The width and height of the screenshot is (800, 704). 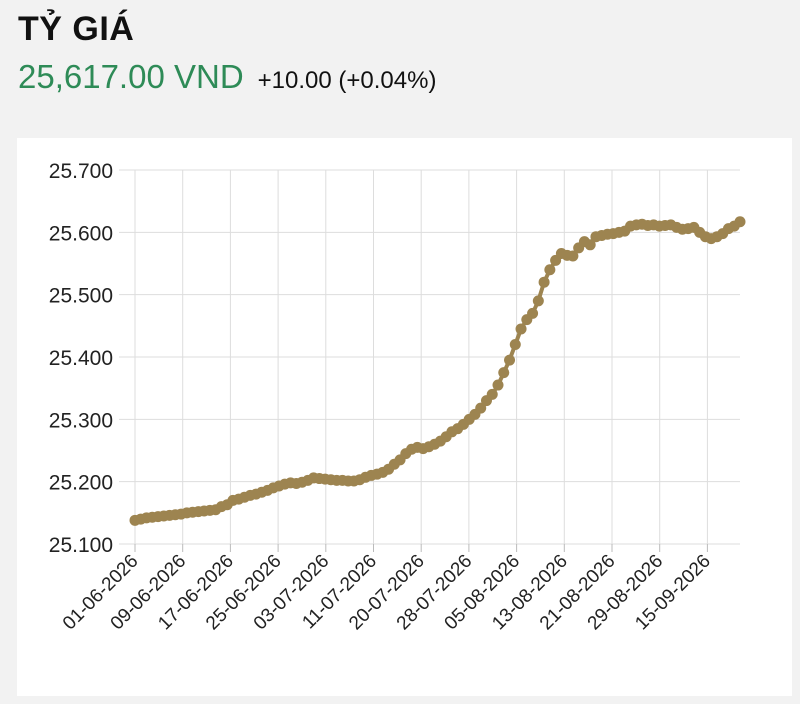 I want to click on y-tick-label: 25.600, so click(x=81, y=233).